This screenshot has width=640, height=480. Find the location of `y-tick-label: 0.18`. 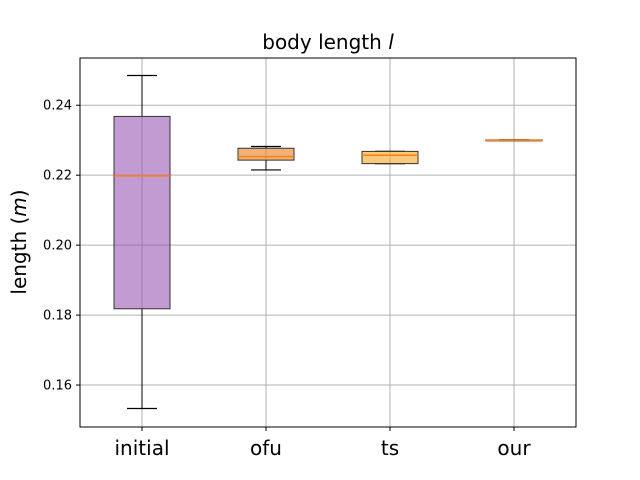

y-tick-label: 0.18 is located at coordinates (57, 316).